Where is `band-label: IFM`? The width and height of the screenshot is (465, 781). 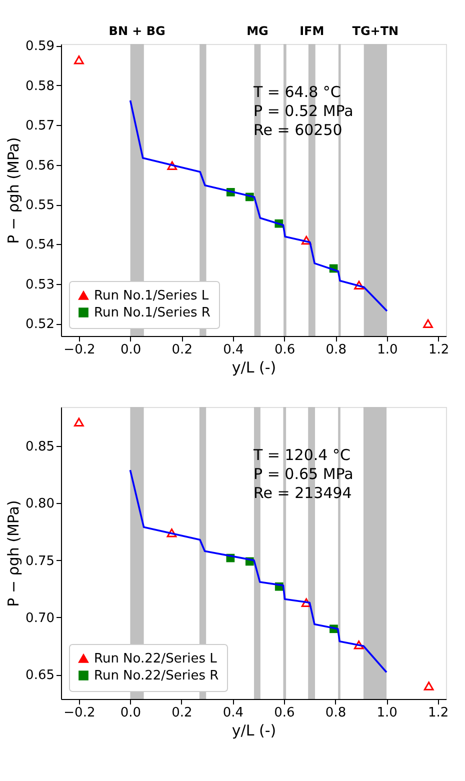 band-label: IFM is located at coordinates (312, 31).